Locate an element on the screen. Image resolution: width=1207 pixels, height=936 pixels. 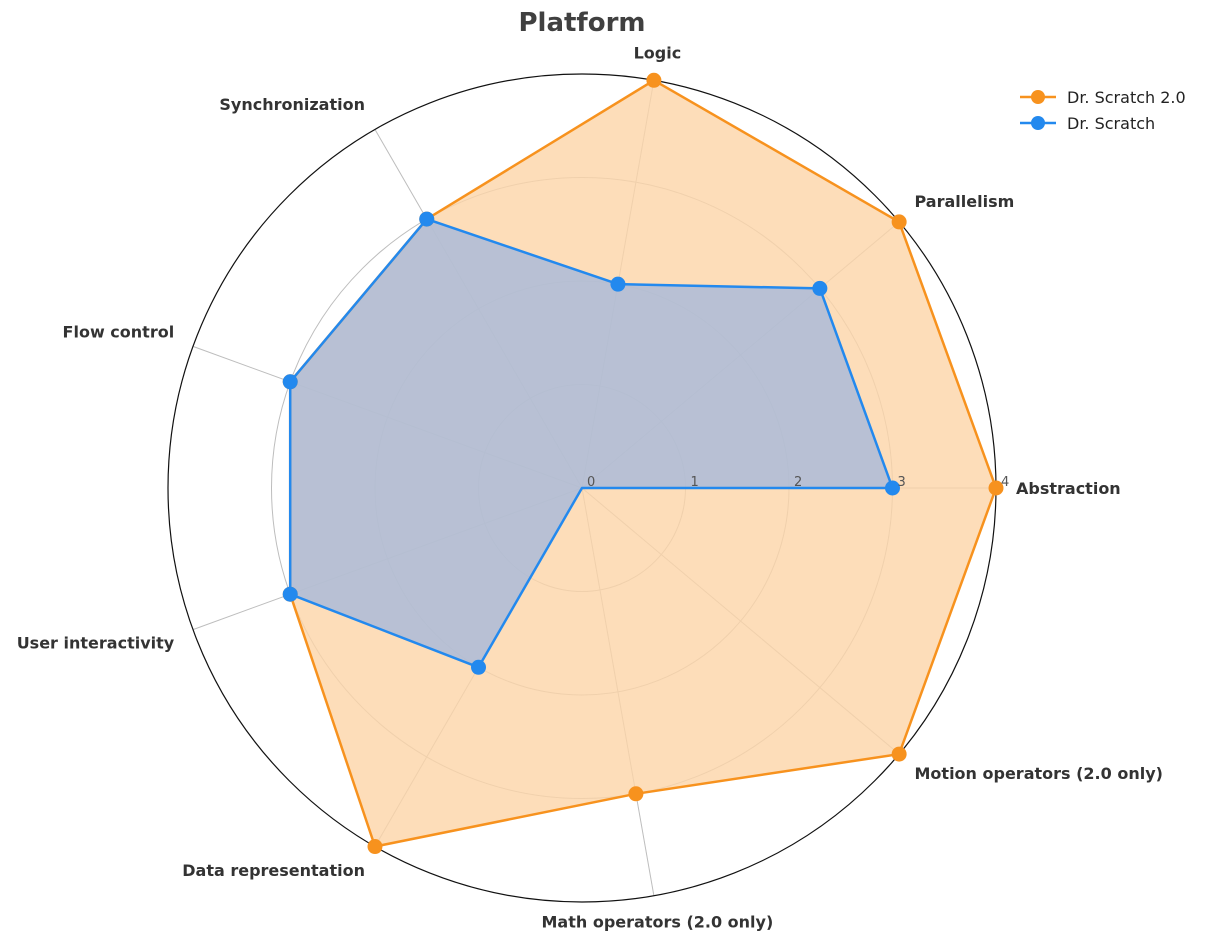
radial-tick-labels: 0 1 2 3 4 is located at coordinates (798, 482).